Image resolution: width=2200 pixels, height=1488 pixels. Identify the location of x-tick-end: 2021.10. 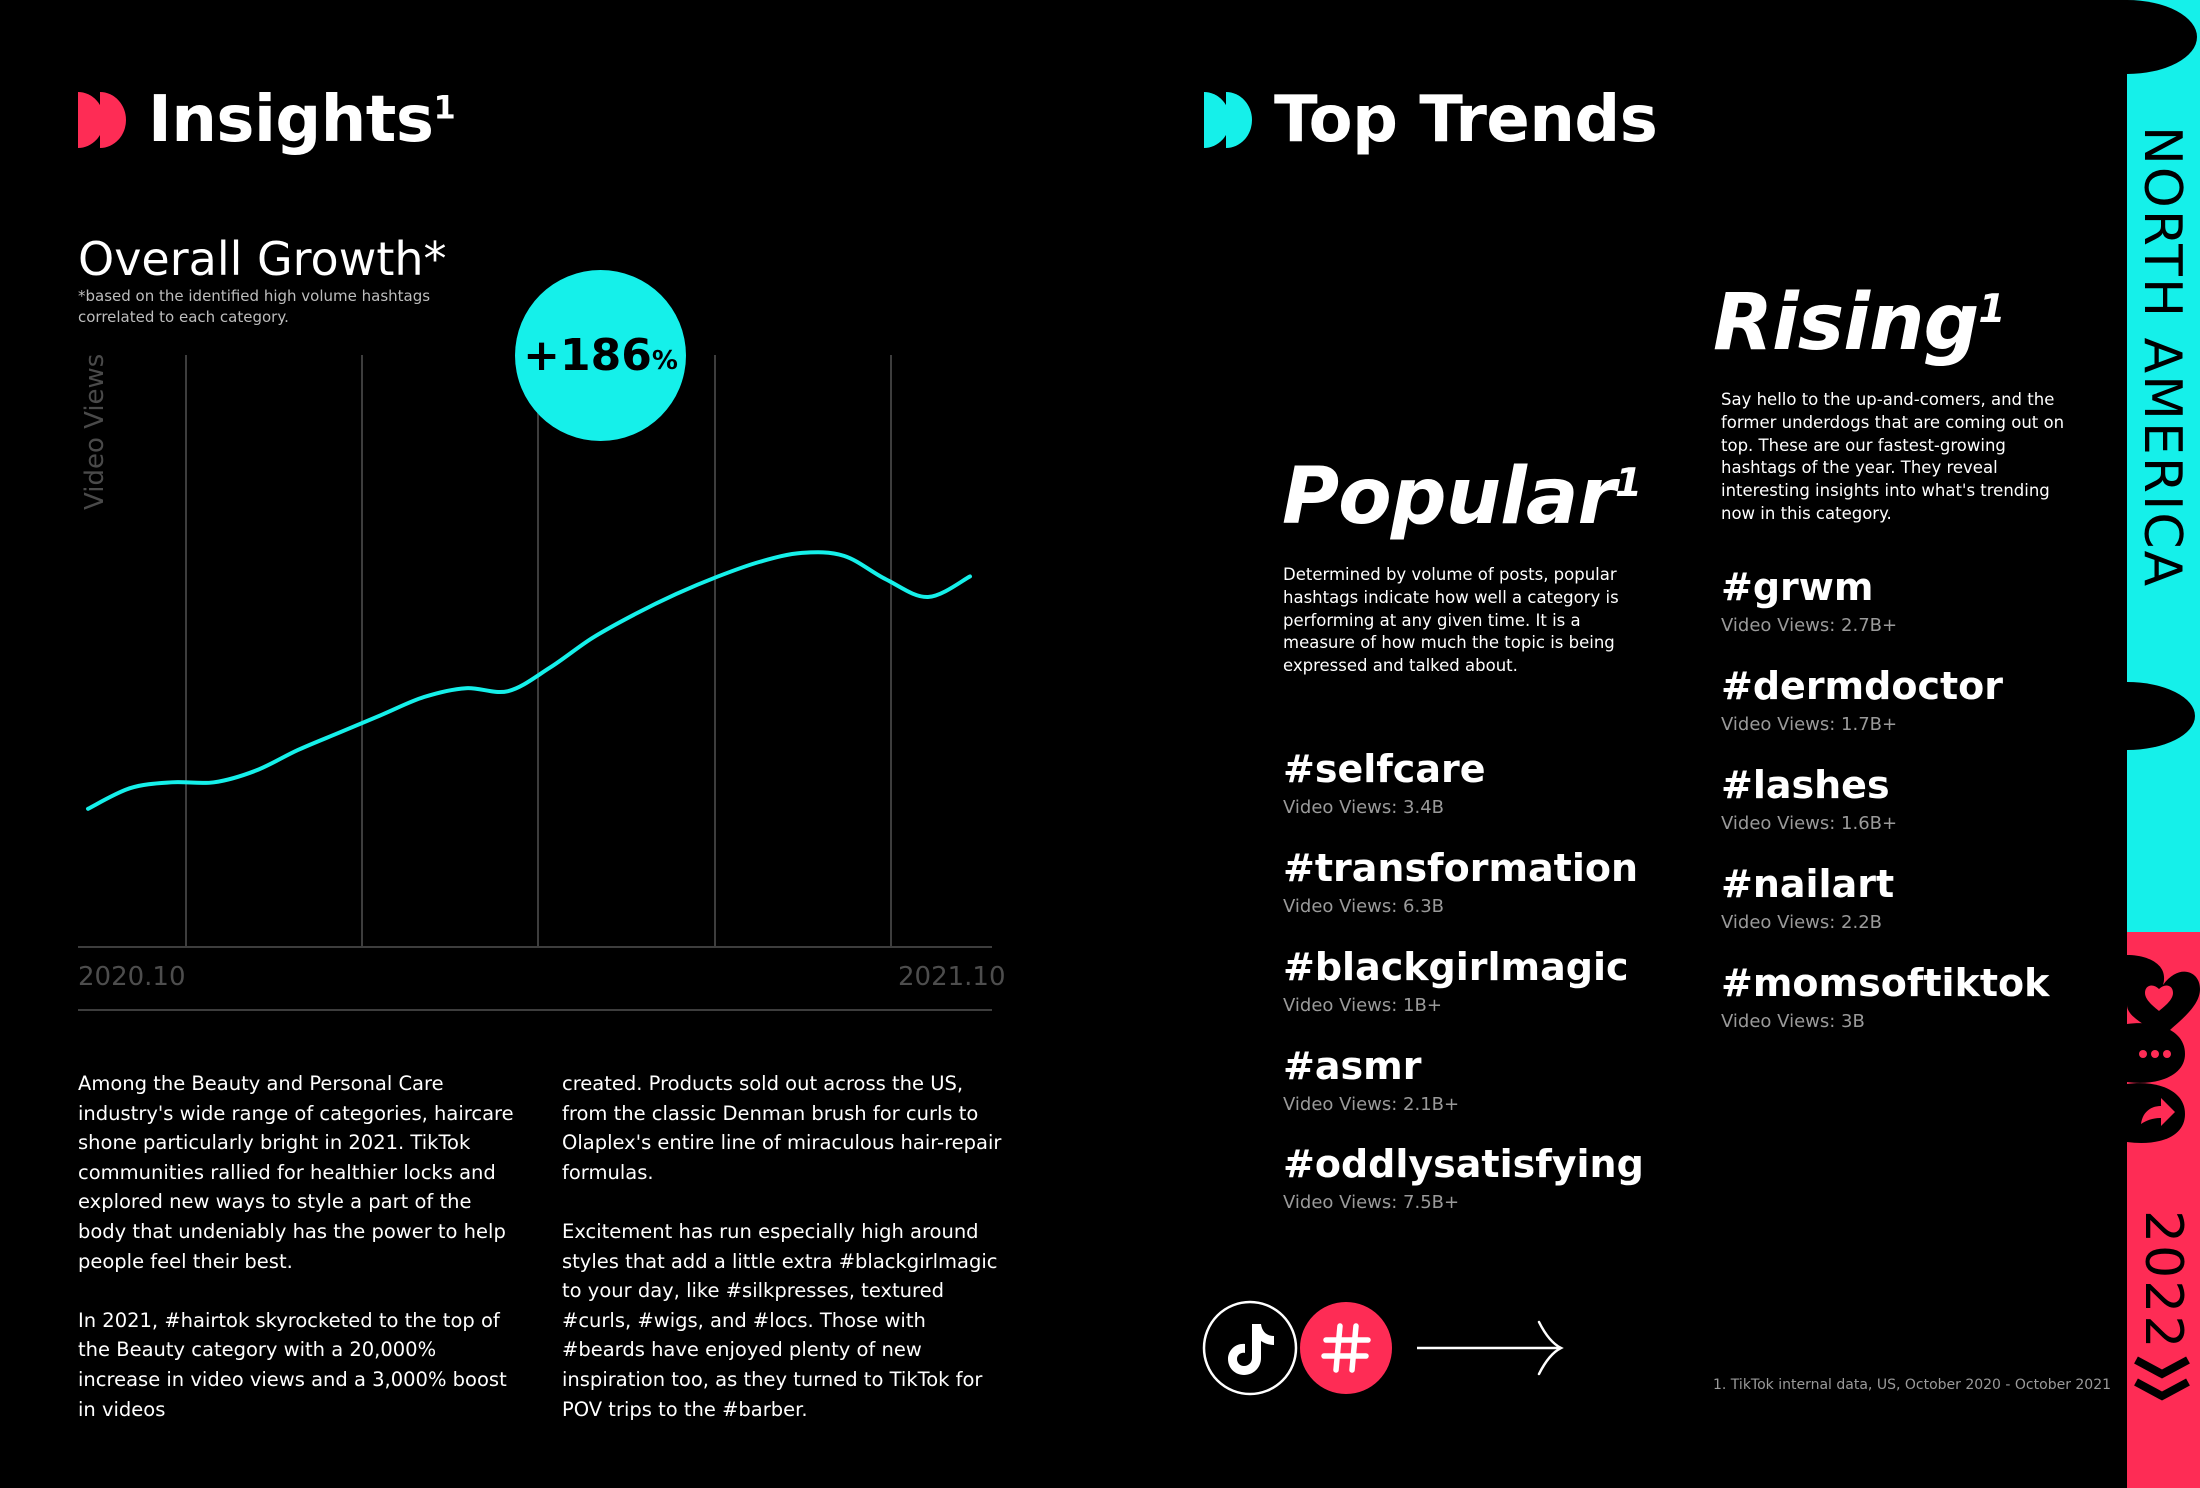
(952, 977).